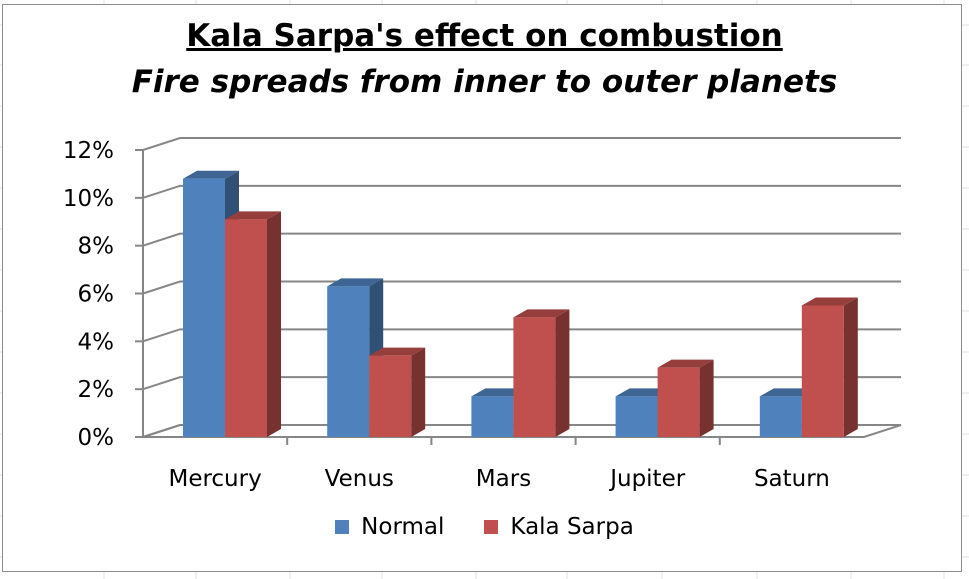  Describe the element at coordinates (96, 247) in the screenshot. I see `y-tick-label: 8%` at that location.